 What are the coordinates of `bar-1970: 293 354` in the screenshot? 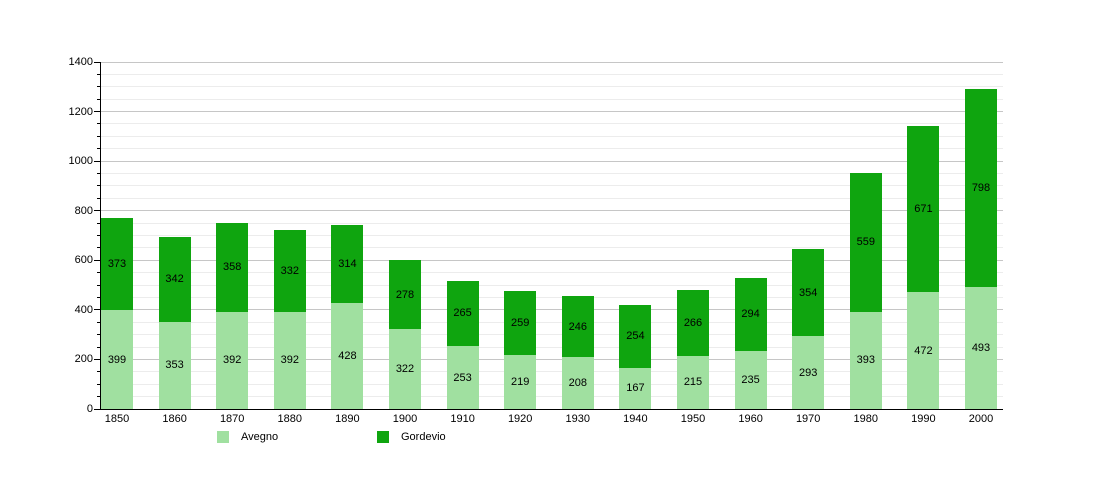 It's located at (808, 328).